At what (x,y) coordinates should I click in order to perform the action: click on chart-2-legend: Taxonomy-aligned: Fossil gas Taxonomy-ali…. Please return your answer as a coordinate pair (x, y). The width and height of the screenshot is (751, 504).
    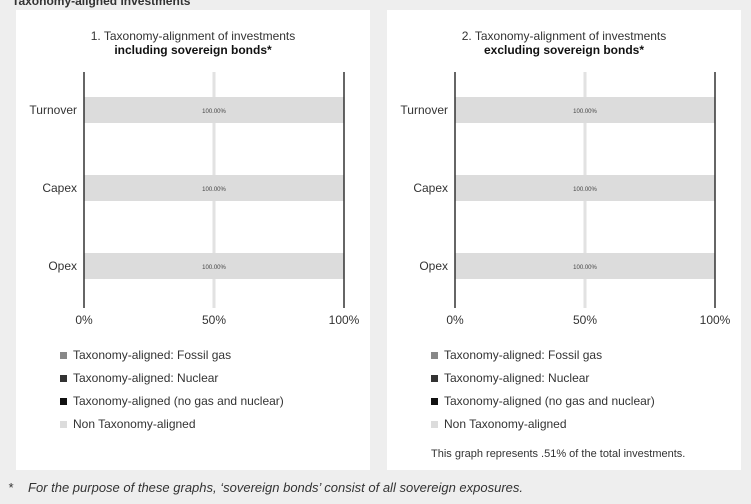
    Looking at the image, I should click on (543, 394).